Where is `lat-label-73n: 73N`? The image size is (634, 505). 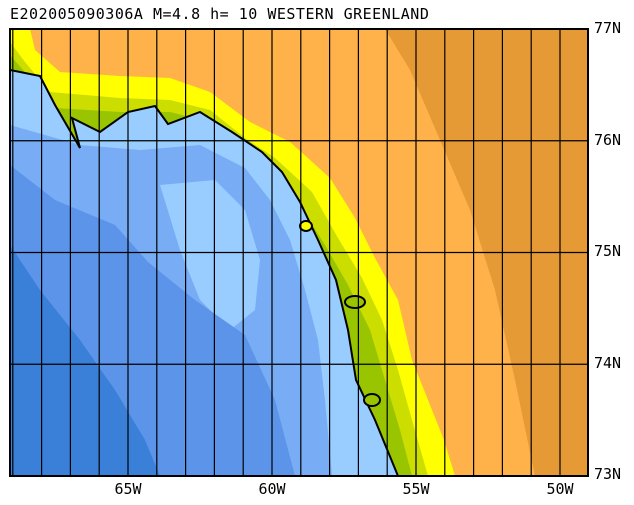 lat-label-73n: 73N is located at coordinates (608, 474).